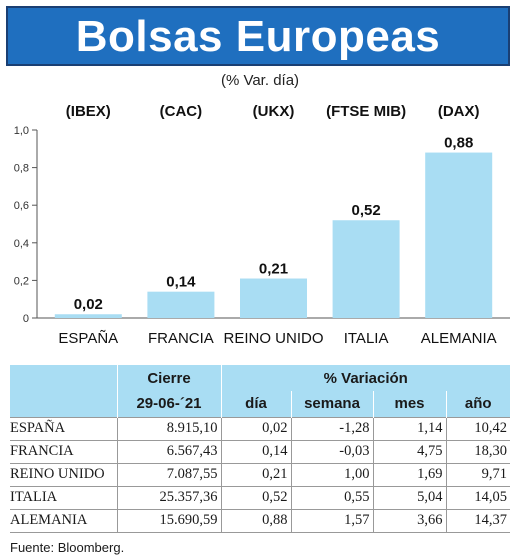  What do you see at coordinates (168, 452) in the screenshot?
I see `table-cell: 6.567,43` at bounding box center [168, 452].